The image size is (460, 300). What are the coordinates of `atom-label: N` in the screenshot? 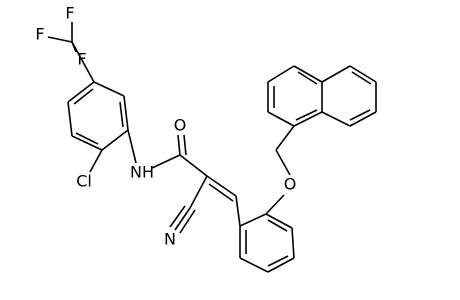 It's located at (170, 239).